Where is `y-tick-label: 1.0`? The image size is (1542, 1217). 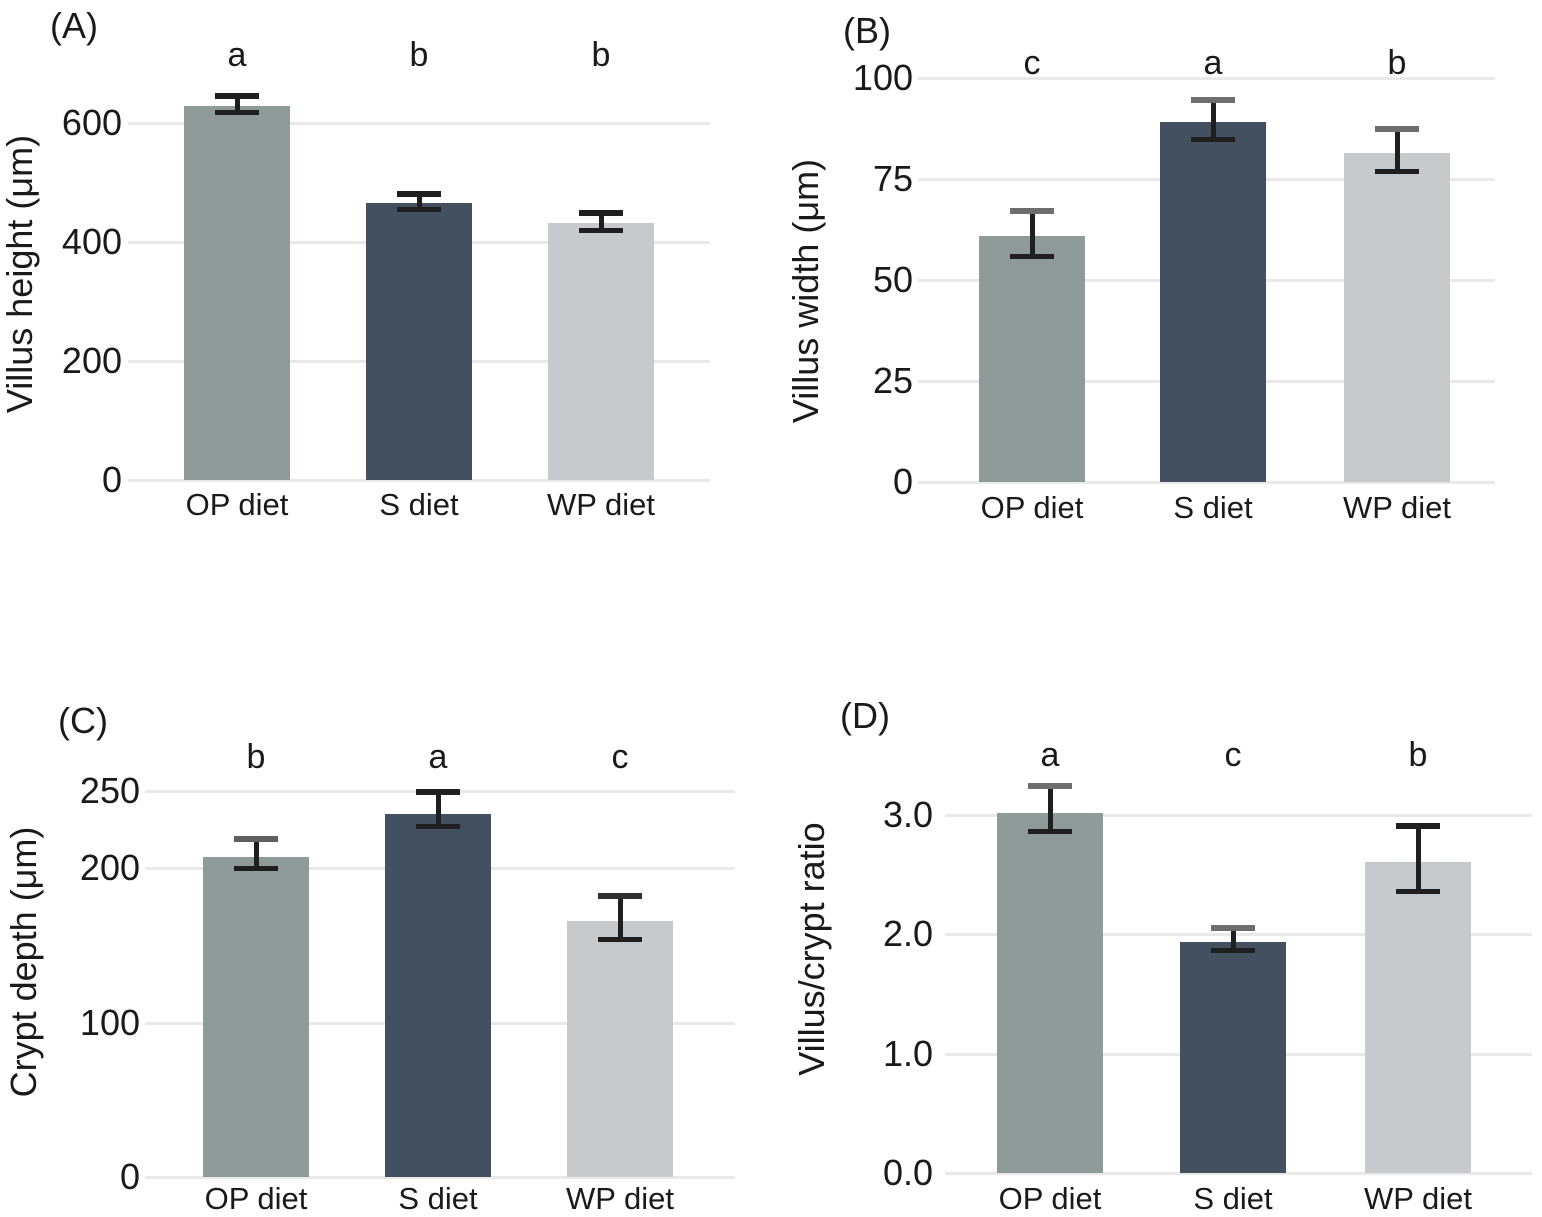 y-tick-label: 1.0 is located at coordinates (907, 1053).